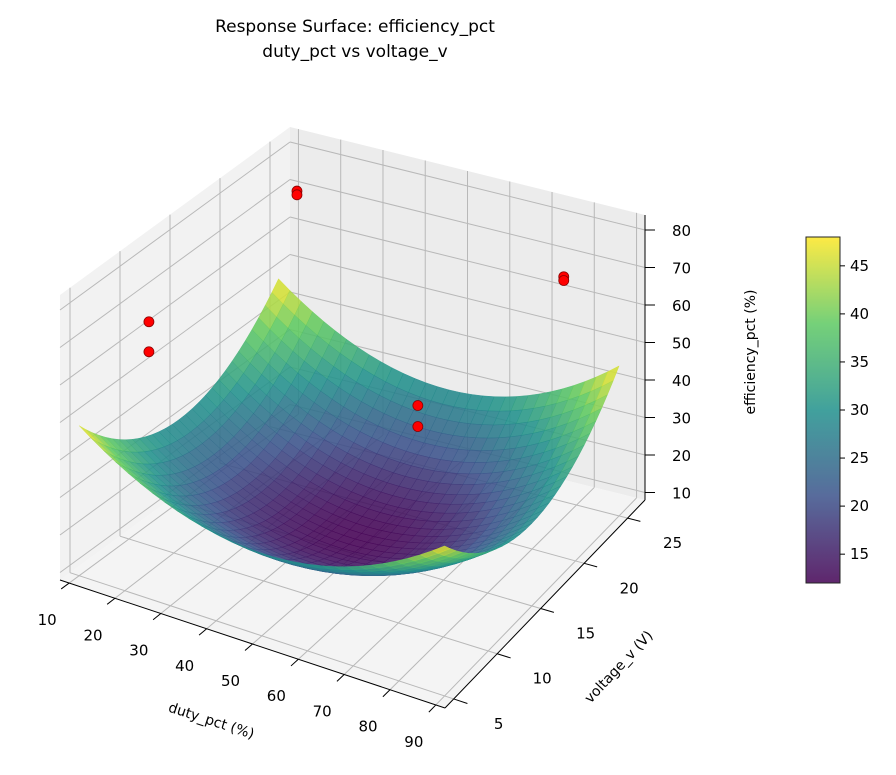 This screenshot has height=775, width=896. What do you see at coordinates (681, 344) in the screenshot?
I see `z-tick-label: 50` at bounding box center [681, 344].